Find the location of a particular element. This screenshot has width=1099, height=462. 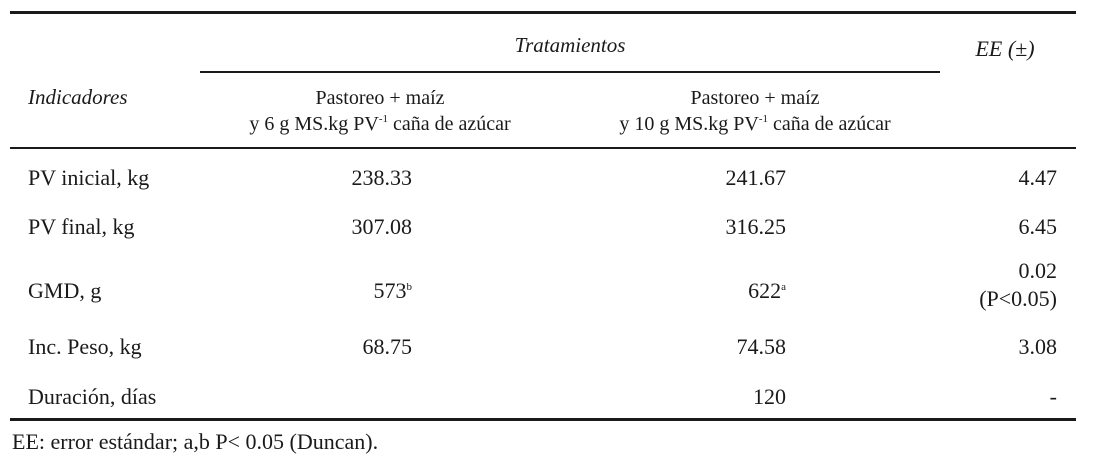

cell: 307.08 is located at coordinates (382, 226).